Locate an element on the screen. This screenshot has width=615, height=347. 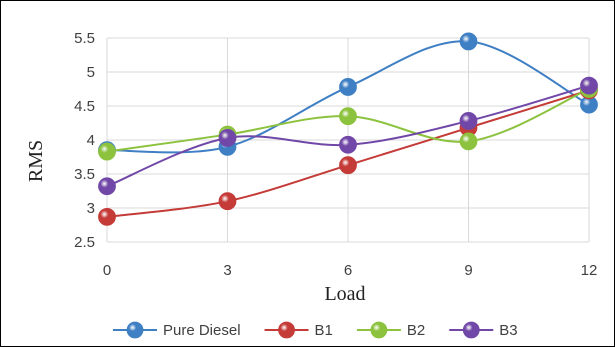
x-tick-label: 12 is located at coordinates (589, 270).